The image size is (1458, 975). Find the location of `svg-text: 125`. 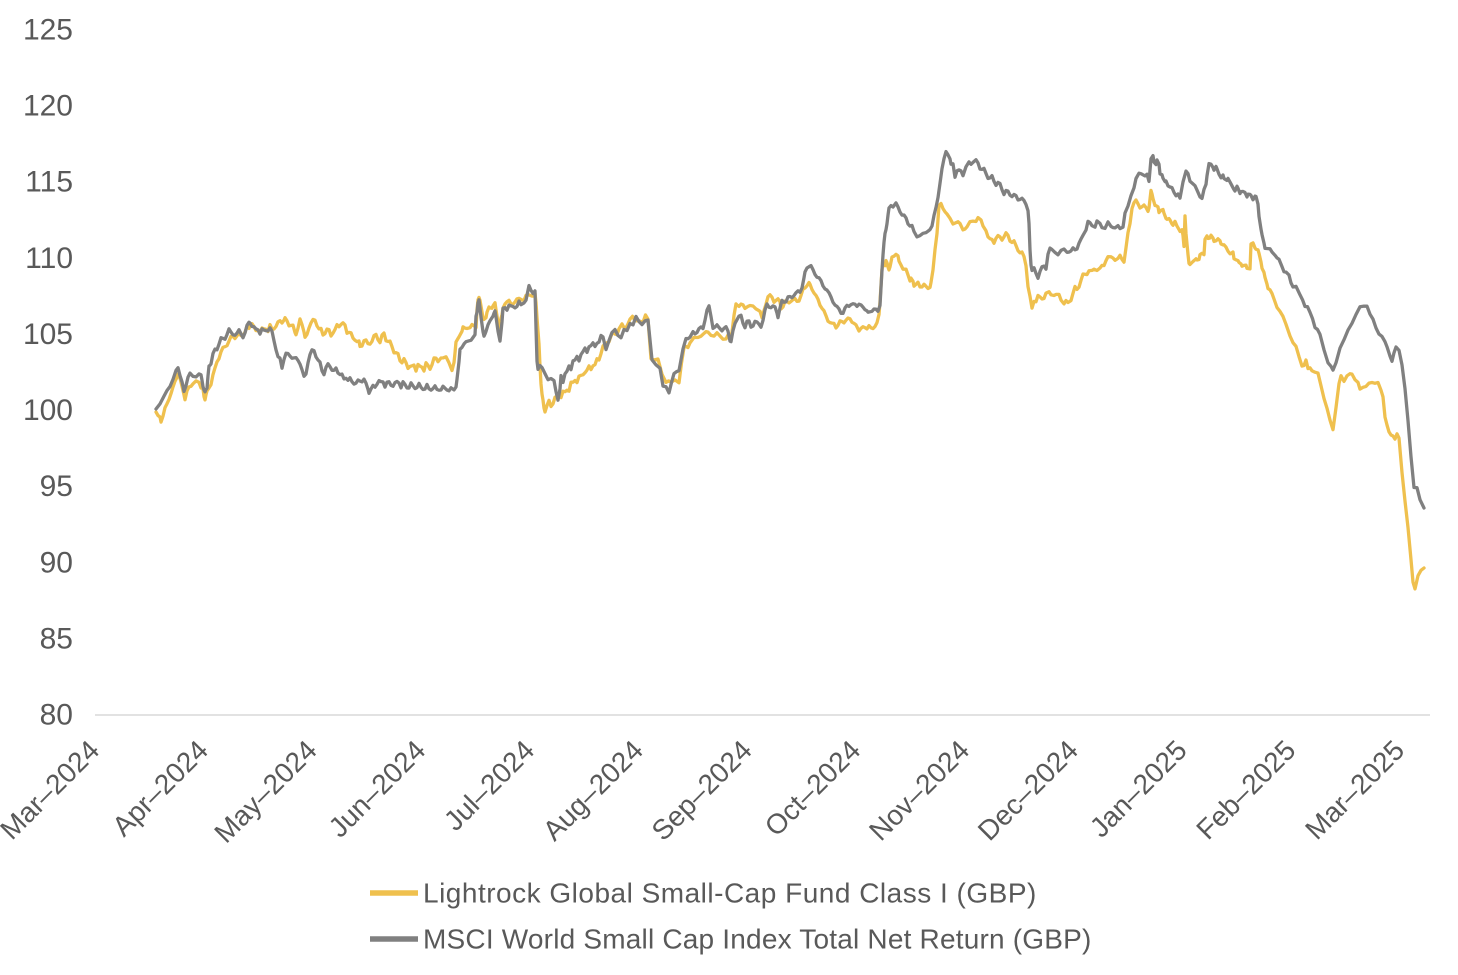

svg-text: 125 is located at coordinates (48, 30).